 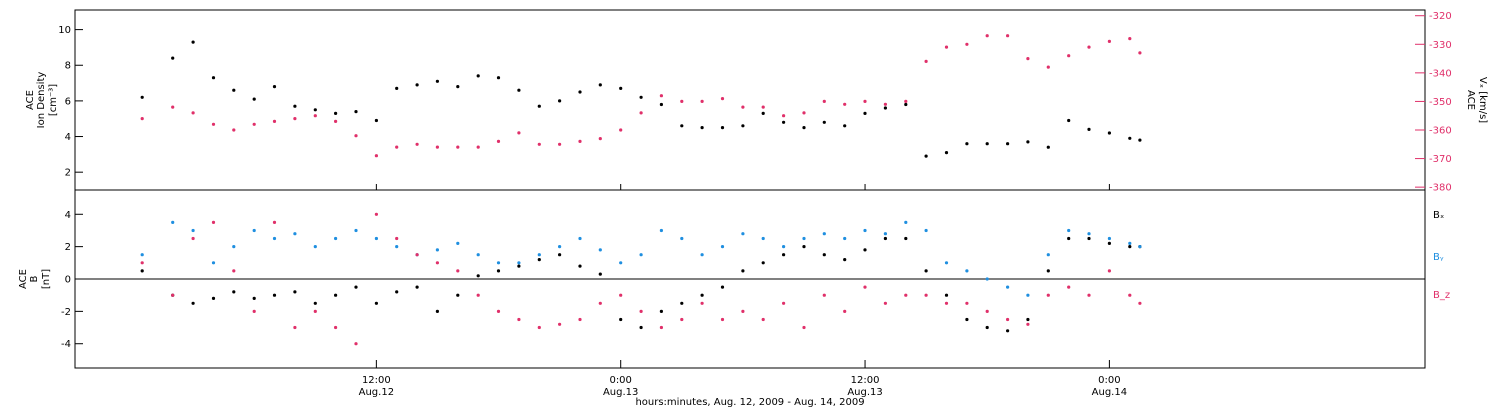 What do you see at coordinates (68, 137) in the screenshot?
I see `top-left-tick-label: 4` at bounding box center [68, 137].